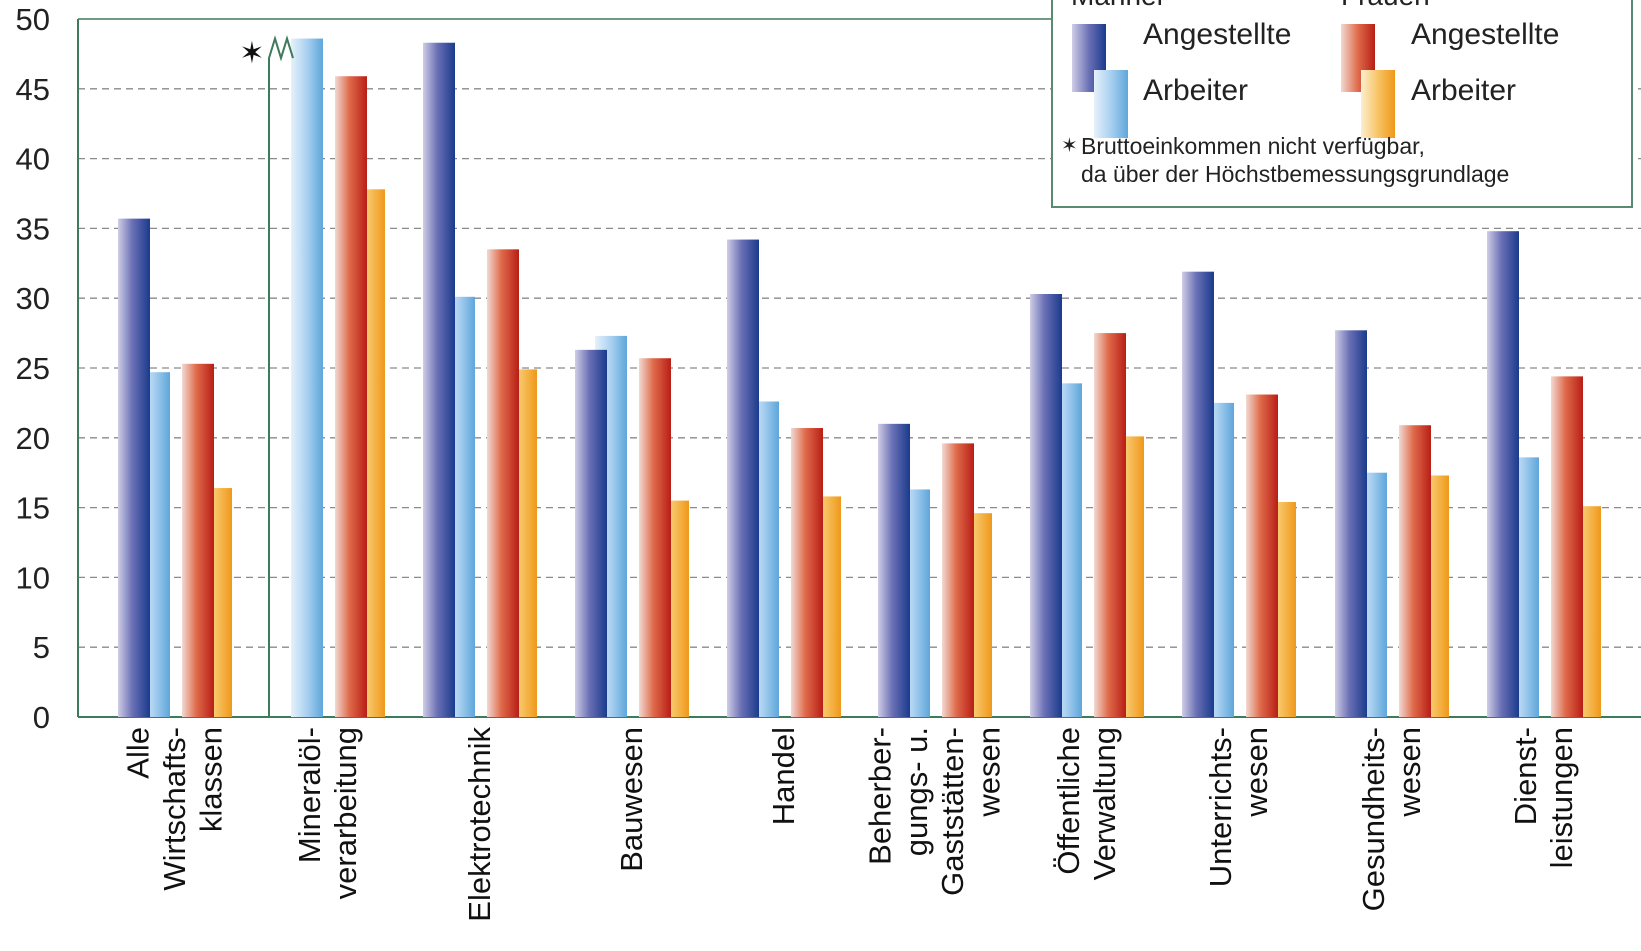  Describe the element at coordinates (281, 376) in the screenshot. I see `axis-break-marker` at that location.